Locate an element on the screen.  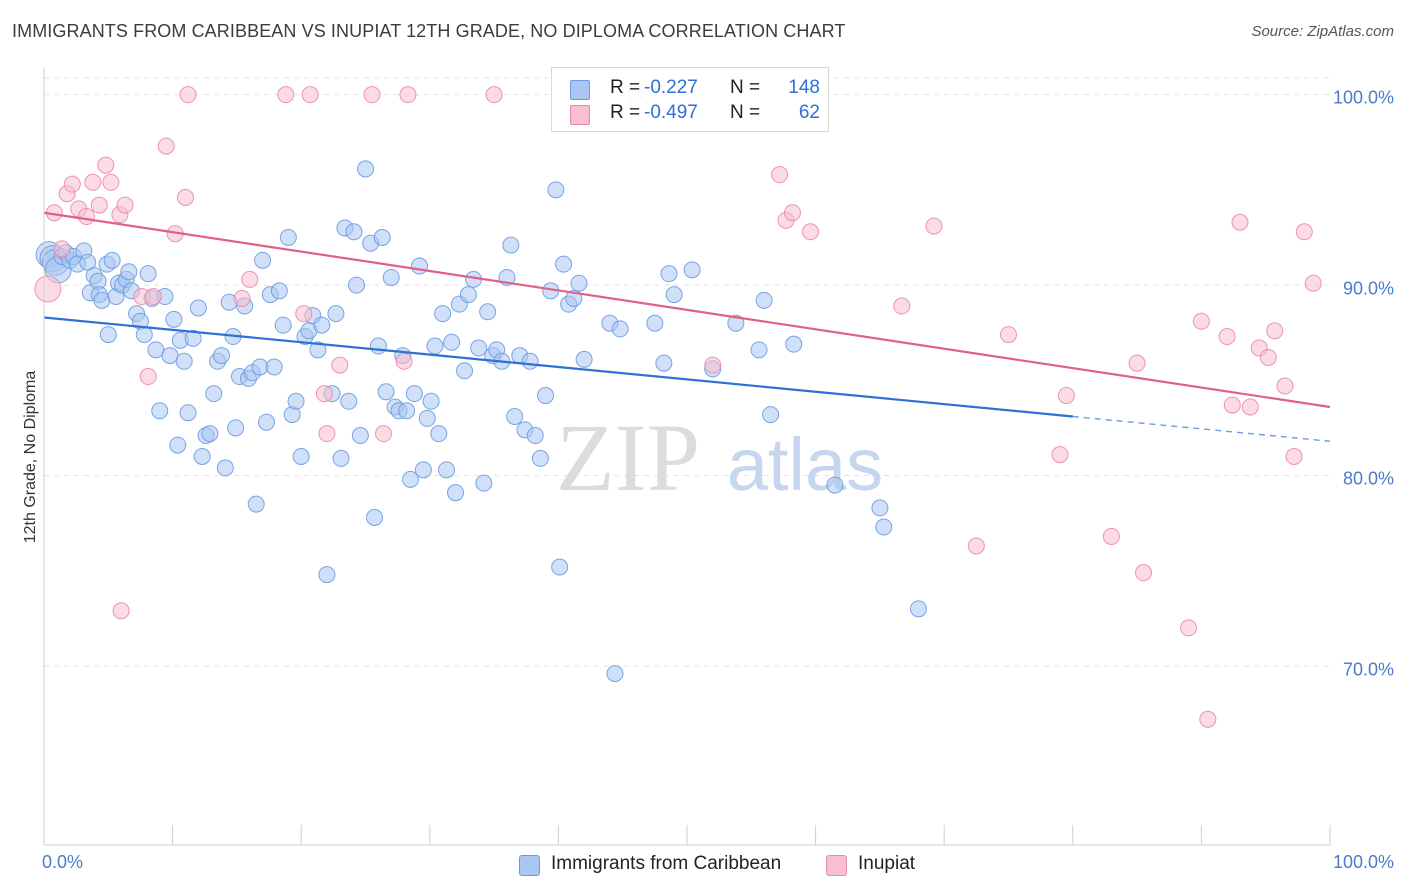
bottom-legend-swatch-immigrants is located at coordinates (529, 865).